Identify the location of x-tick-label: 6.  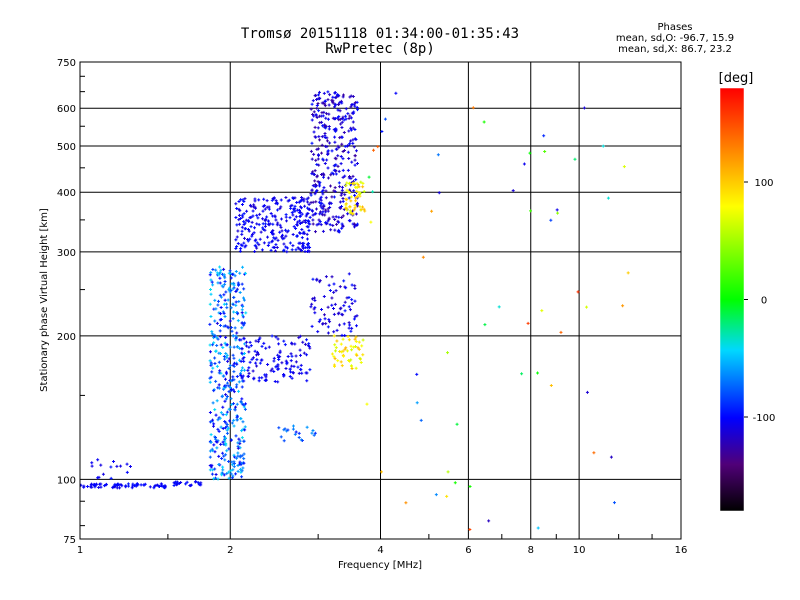
(468, 550).